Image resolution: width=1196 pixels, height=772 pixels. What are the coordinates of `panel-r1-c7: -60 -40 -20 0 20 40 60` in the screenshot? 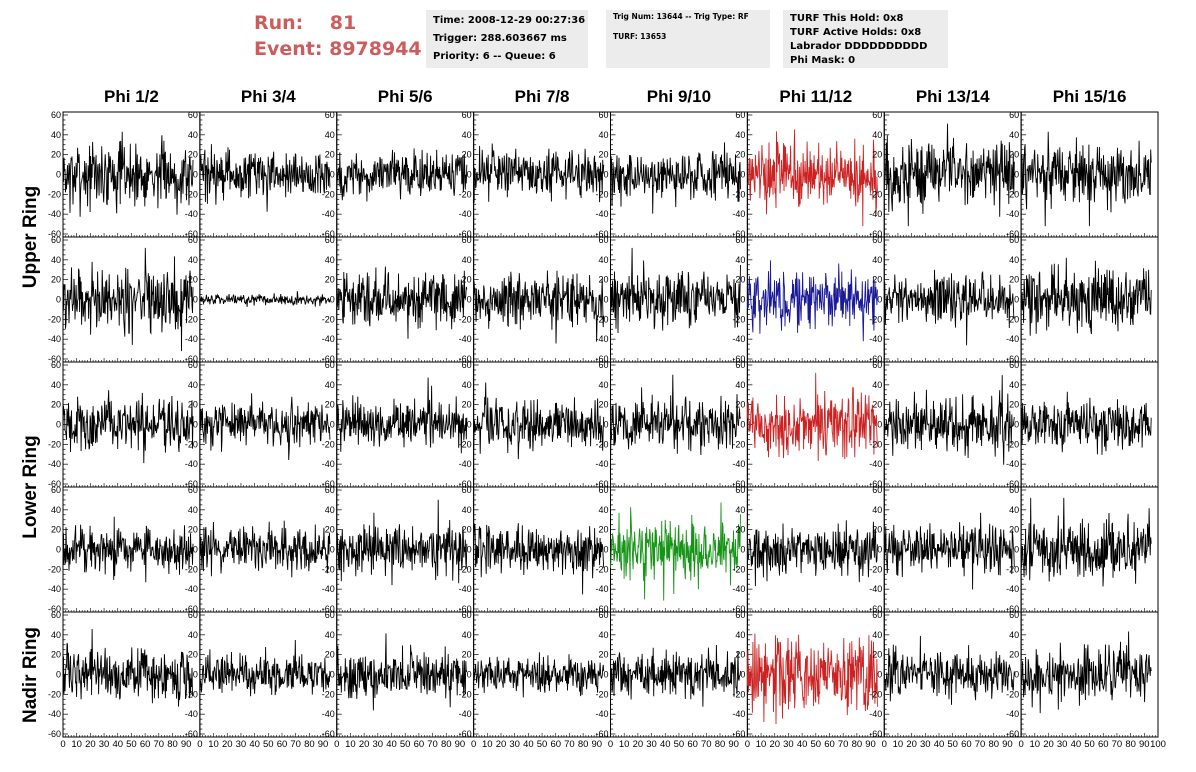 It's located at (945, 174).